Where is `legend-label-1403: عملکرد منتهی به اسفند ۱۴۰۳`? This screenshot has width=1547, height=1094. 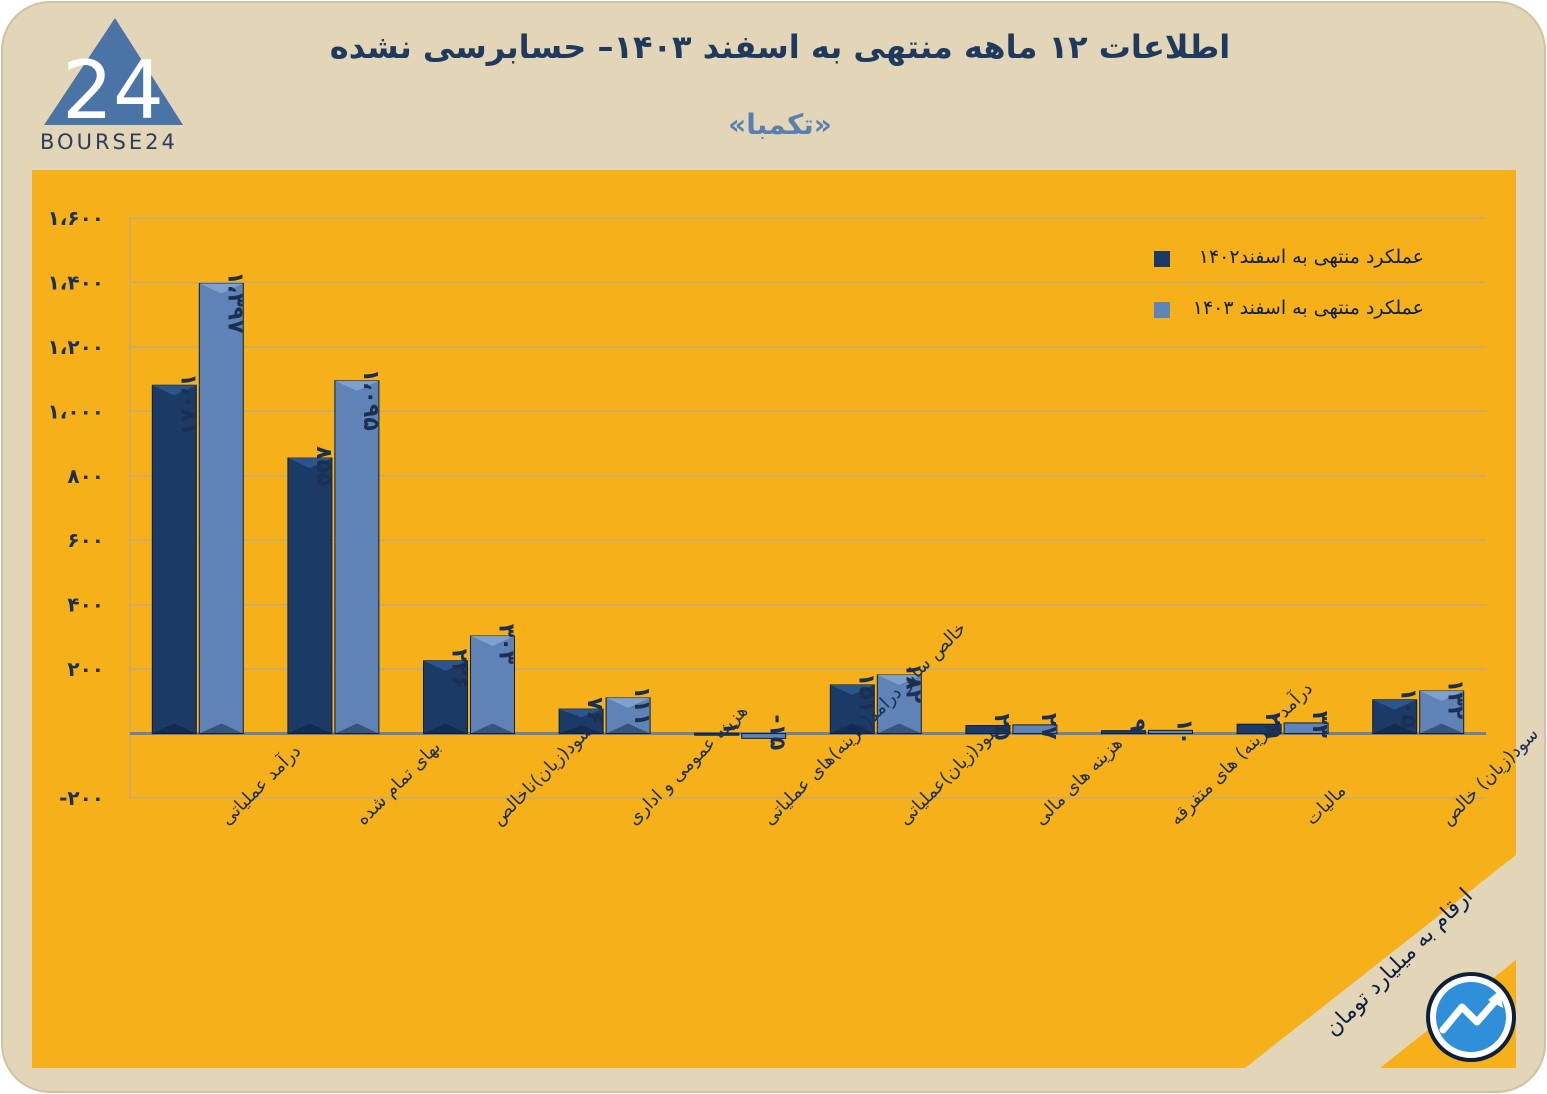 legend-label-1403: عملکرد منتهی به اسفند ۱۴۰۳ is located at coordinates (1308, 308).